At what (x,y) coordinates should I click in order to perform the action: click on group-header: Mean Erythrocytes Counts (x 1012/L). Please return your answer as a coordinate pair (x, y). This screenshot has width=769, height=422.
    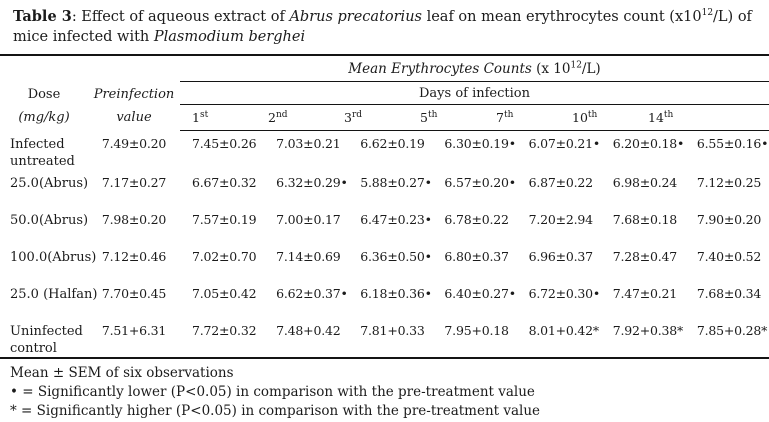
    Looking at the image, I should click on (474, 68).